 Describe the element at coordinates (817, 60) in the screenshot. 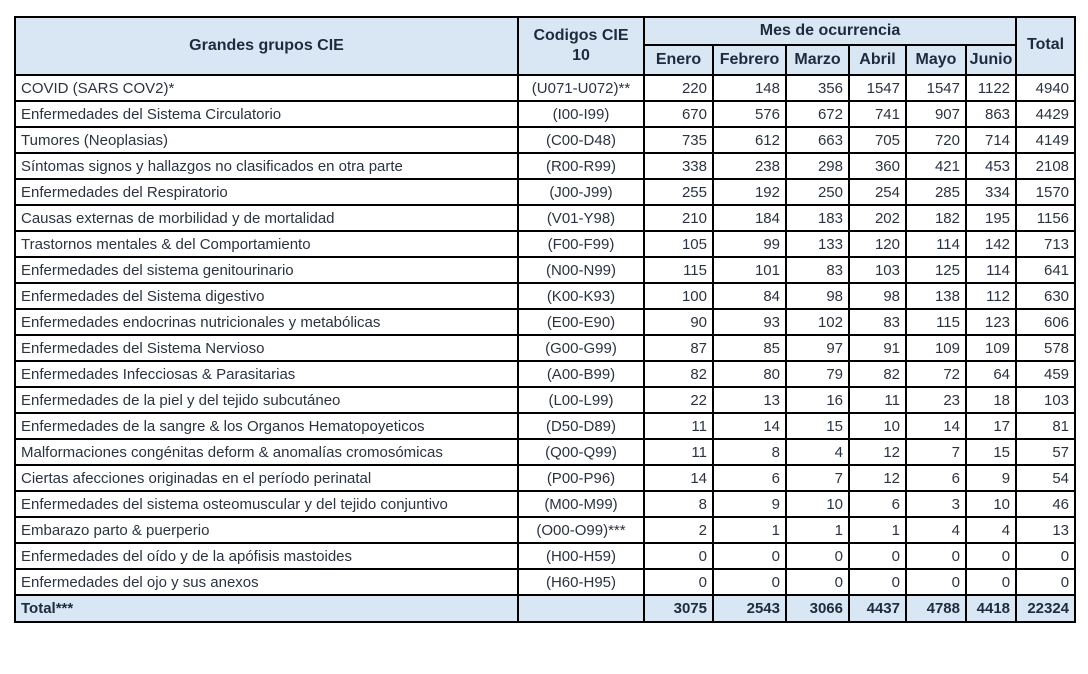

I see `header-month-marzo: Marzo` at that location.